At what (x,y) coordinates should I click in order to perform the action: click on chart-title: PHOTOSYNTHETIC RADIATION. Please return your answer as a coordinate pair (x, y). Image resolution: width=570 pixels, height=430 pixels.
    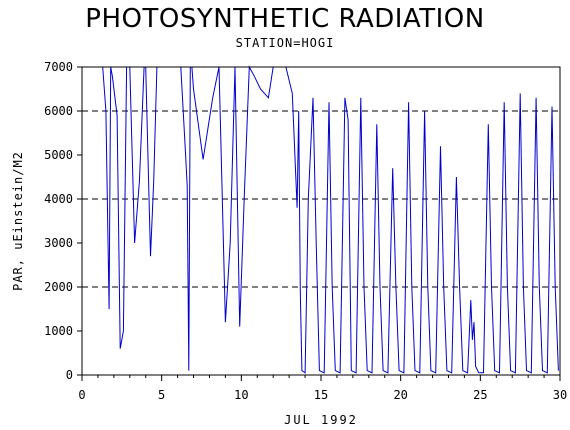
    Looking at the image, I should click on (285, 19).